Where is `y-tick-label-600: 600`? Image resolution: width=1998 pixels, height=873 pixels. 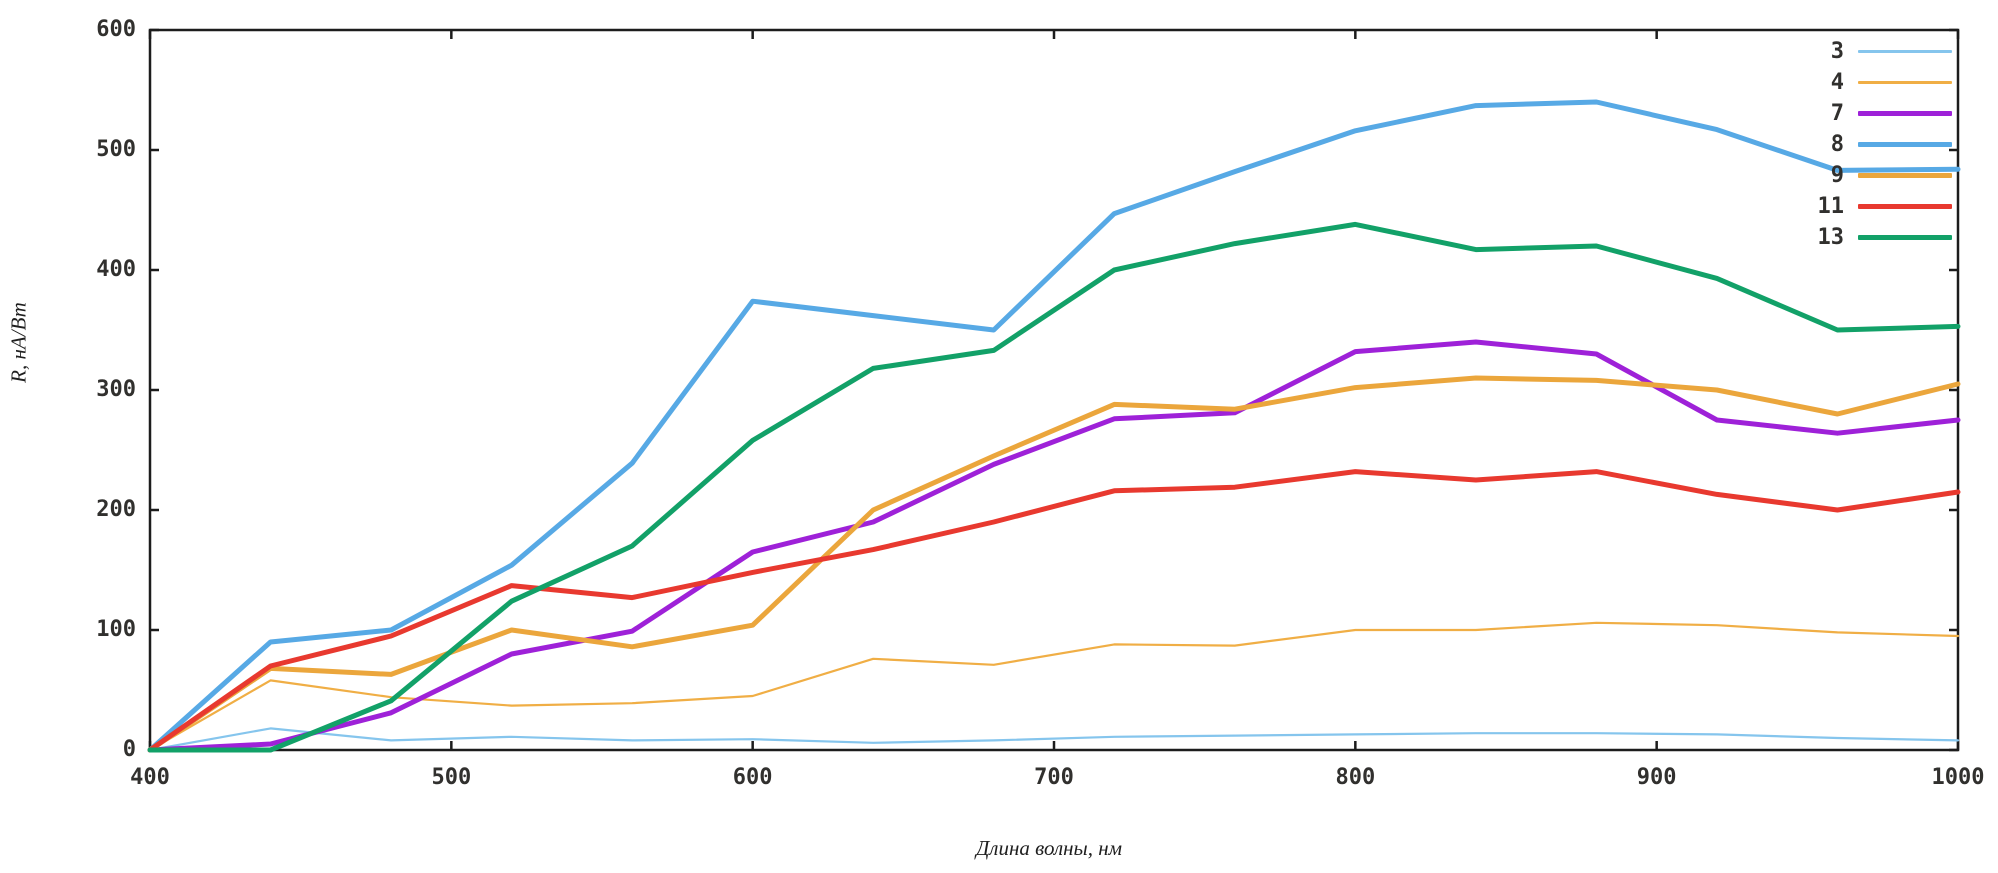
y-tick-label-600: 600 is located at coordinates (116, 29).